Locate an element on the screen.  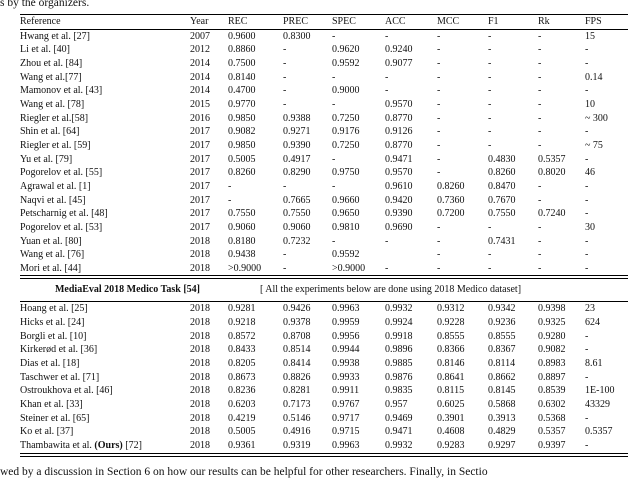
column-header-f1: F1 is located at coordinates (493, 21).